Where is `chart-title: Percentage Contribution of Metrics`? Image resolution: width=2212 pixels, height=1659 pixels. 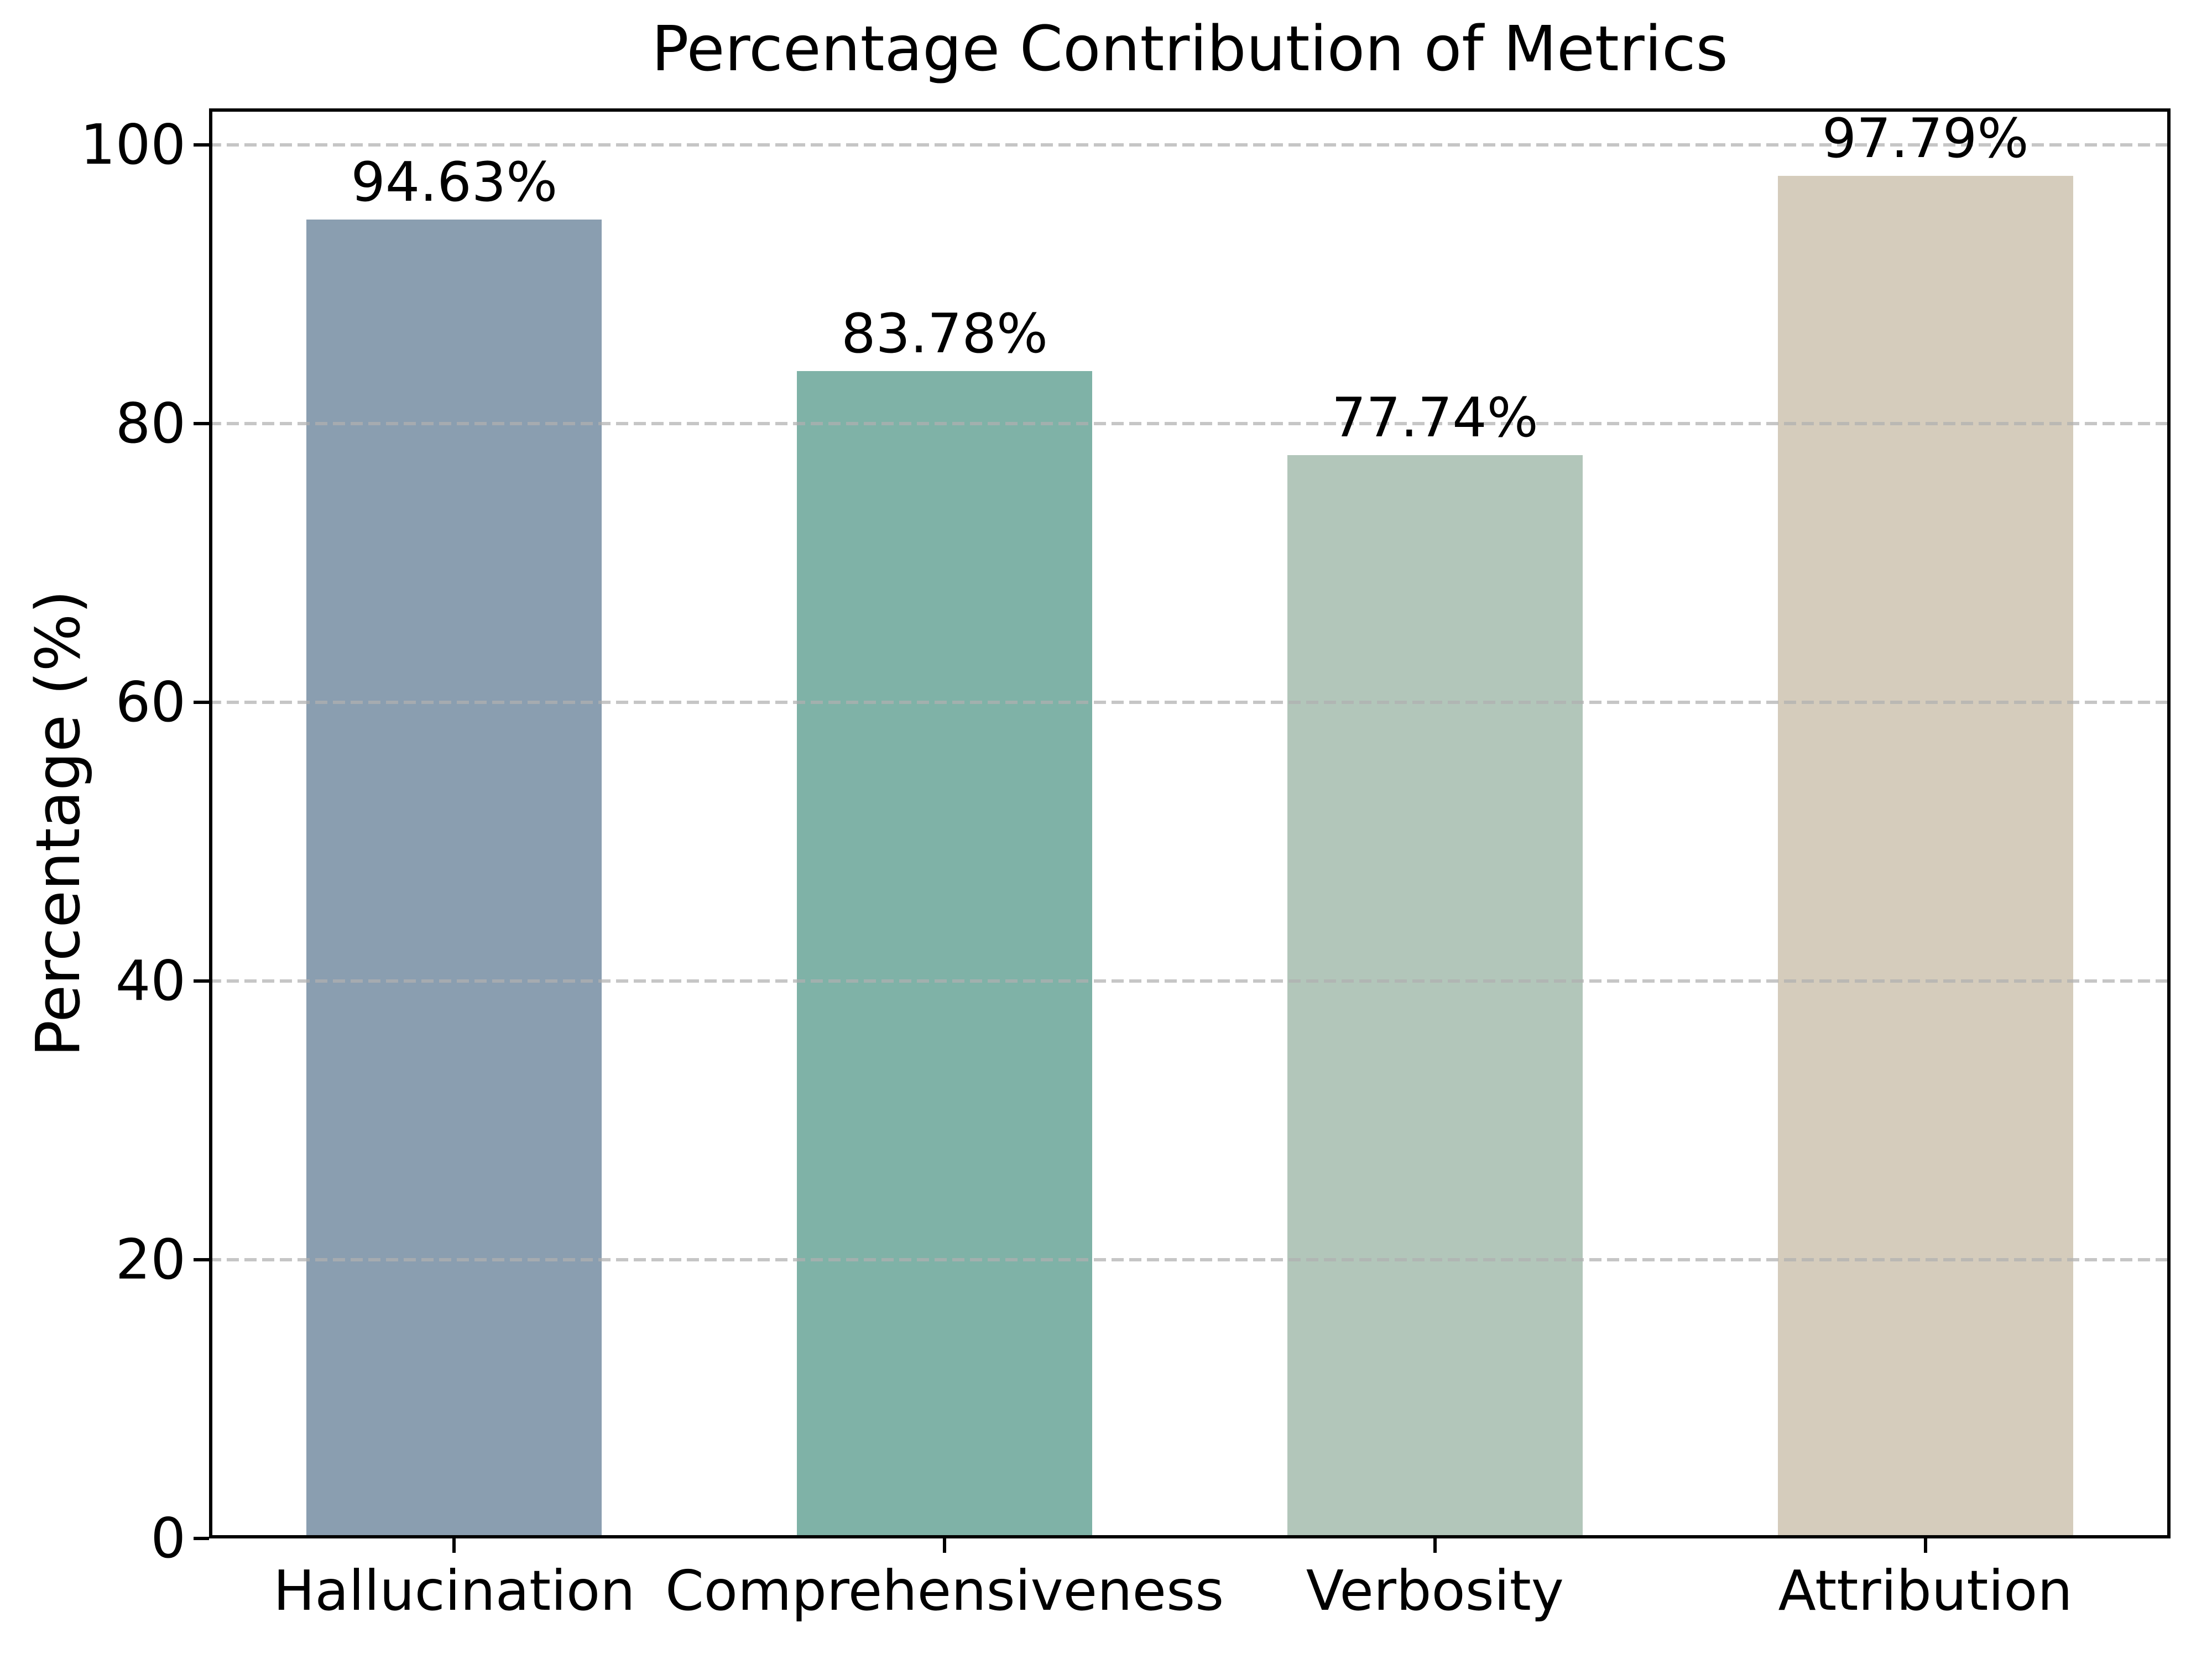 chart-title: Percentage Contribution of Metrics is located at coordinates (1189, 49).